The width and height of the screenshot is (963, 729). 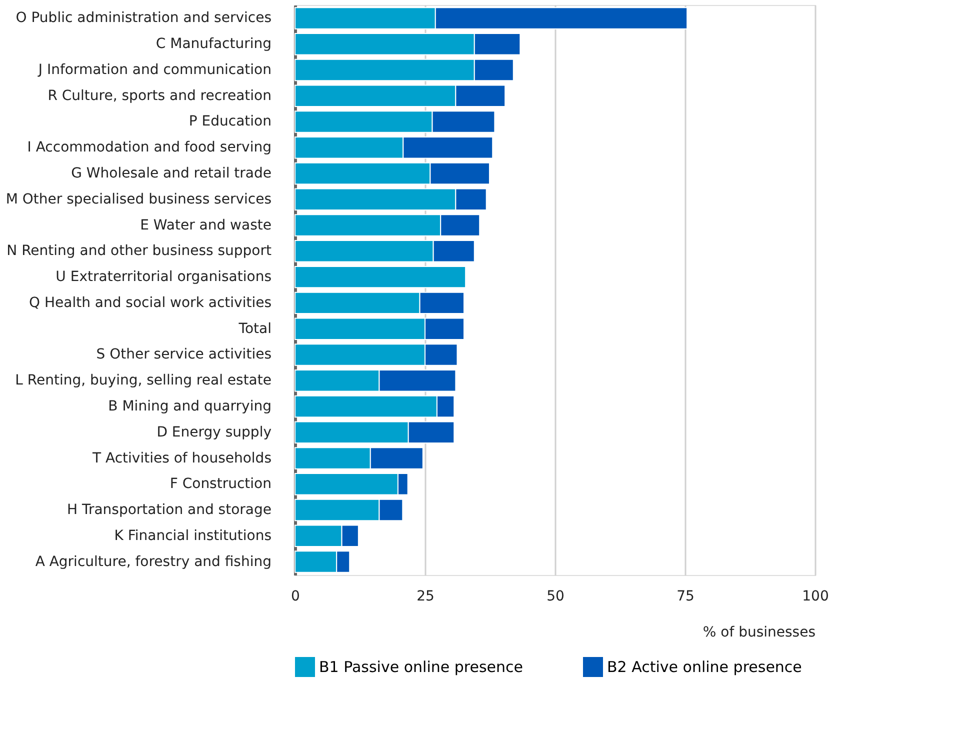 I want to click on legend-label: B2 Active online presence, so click(x=704, y=667).